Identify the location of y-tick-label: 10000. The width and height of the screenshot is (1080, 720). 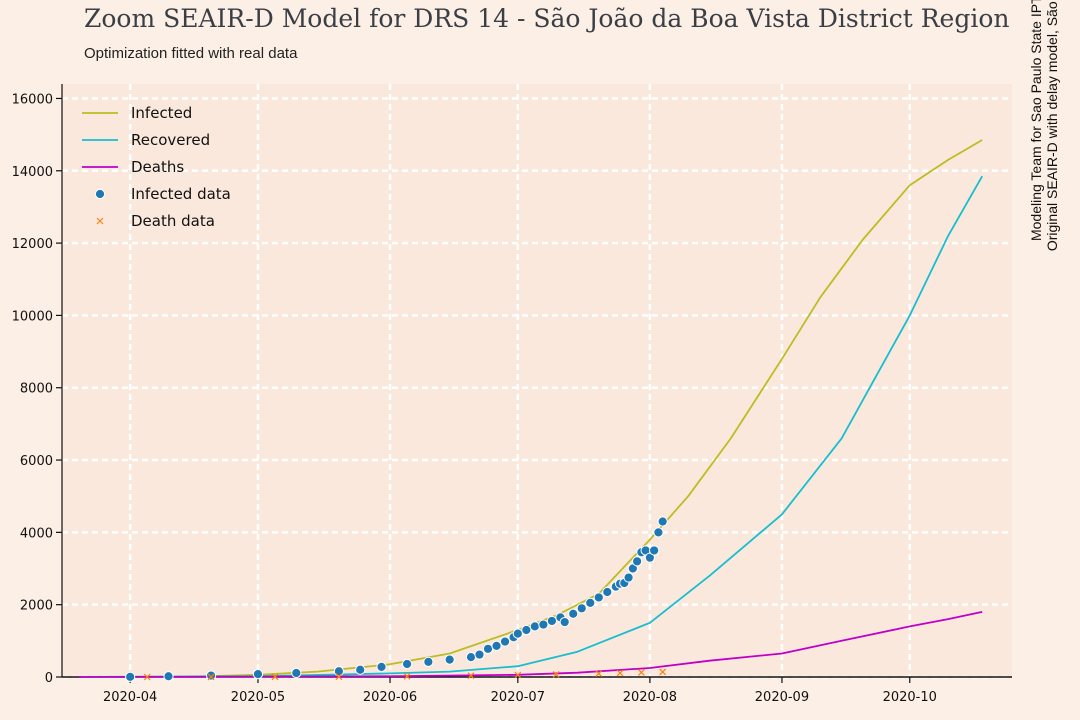
(32, 316).